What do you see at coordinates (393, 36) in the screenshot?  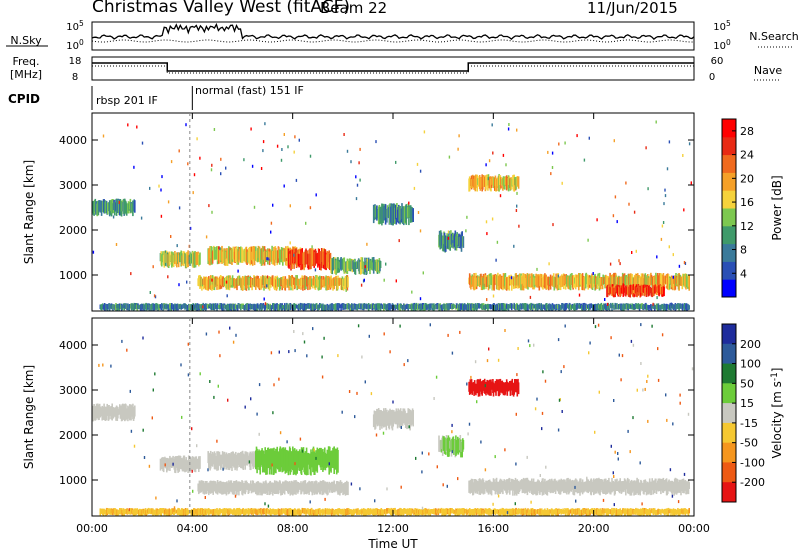 I see `noise-panel-frame` at bounding box center [393, 36].